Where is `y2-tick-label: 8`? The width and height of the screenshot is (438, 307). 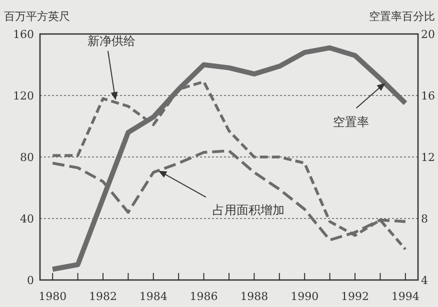
y2-tick-label: 8 is located at coordinates (424, 219).